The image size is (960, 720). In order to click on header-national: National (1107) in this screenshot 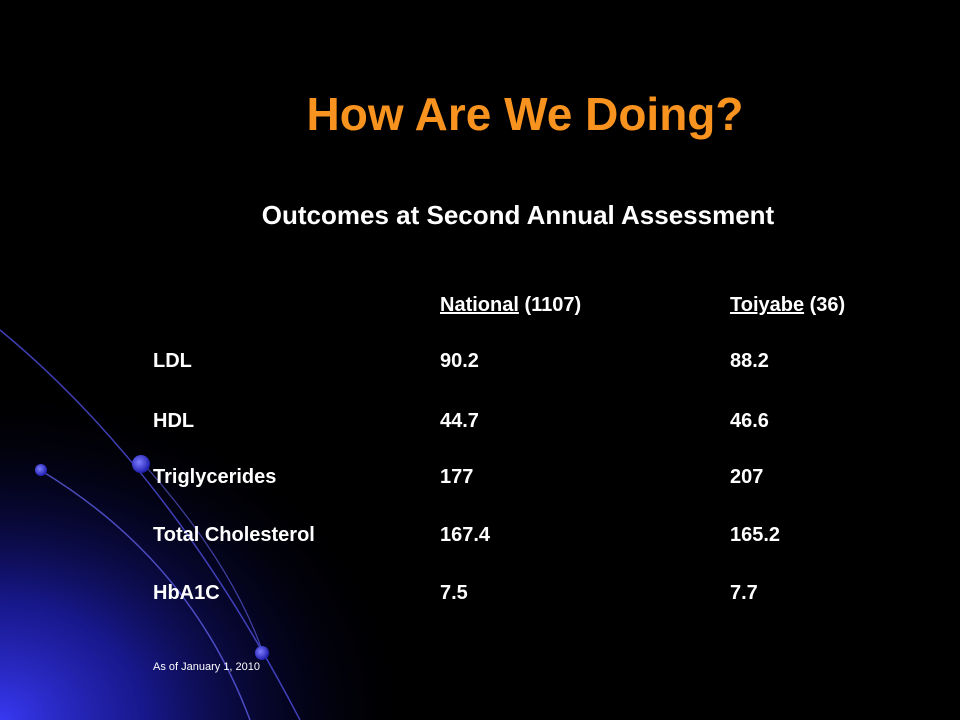, I will do `click(510, 305)`.